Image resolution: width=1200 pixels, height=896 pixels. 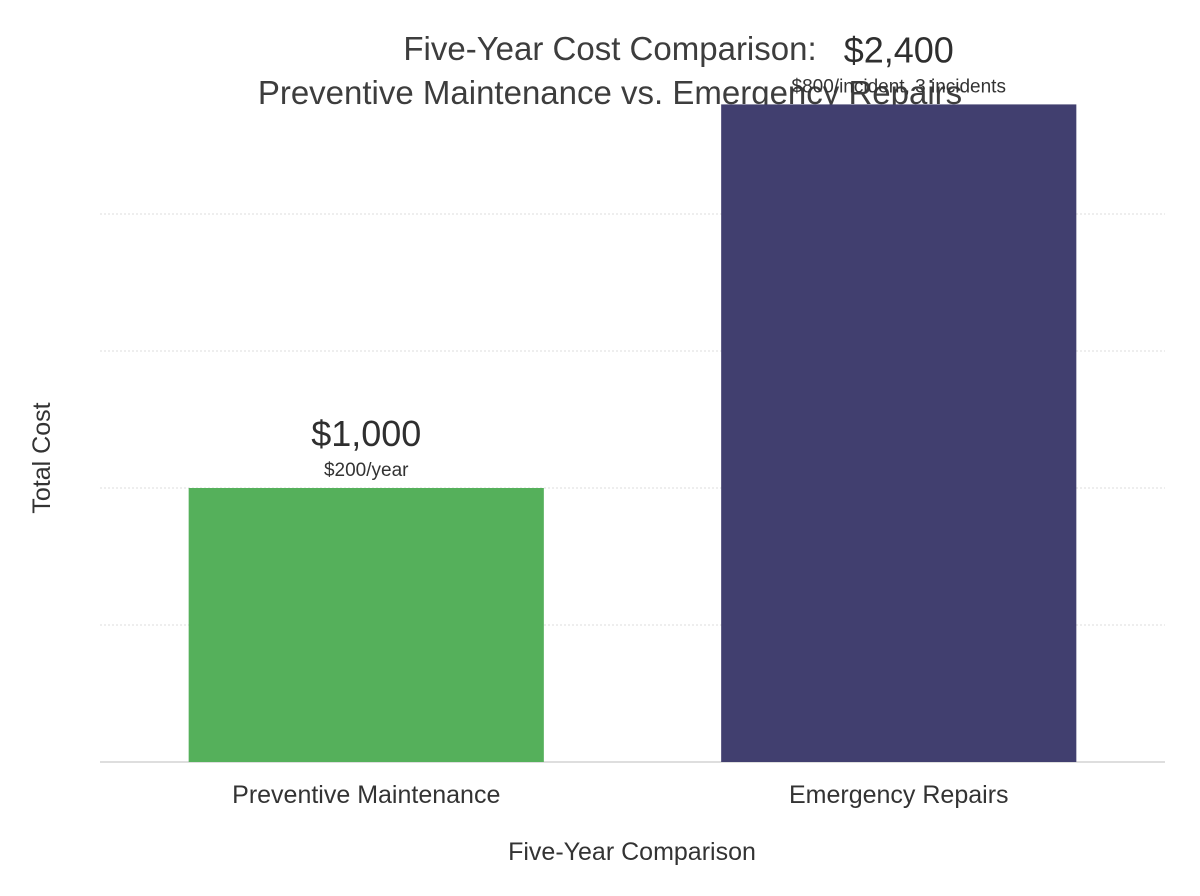 I want to click on bar-sub-label: $200/year, so click(x=366, y=470).